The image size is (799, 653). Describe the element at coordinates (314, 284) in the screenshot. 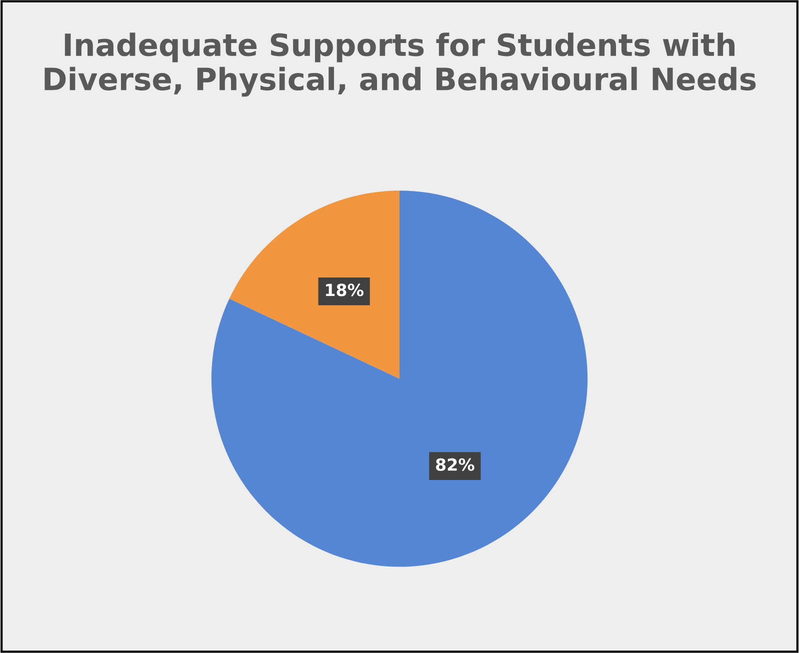

I see `pie-slice` at that location.